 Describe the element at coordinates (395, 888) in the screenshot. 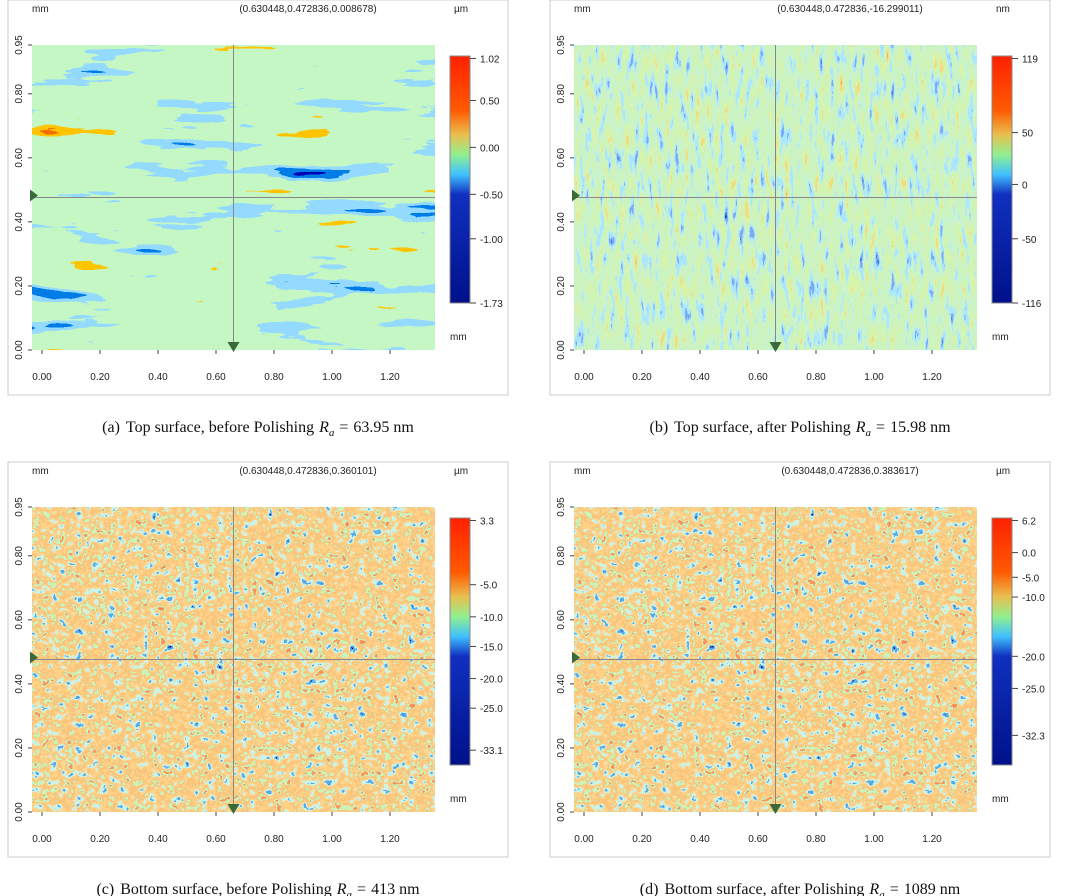

I see `caption-value: 413 nm` at that location.